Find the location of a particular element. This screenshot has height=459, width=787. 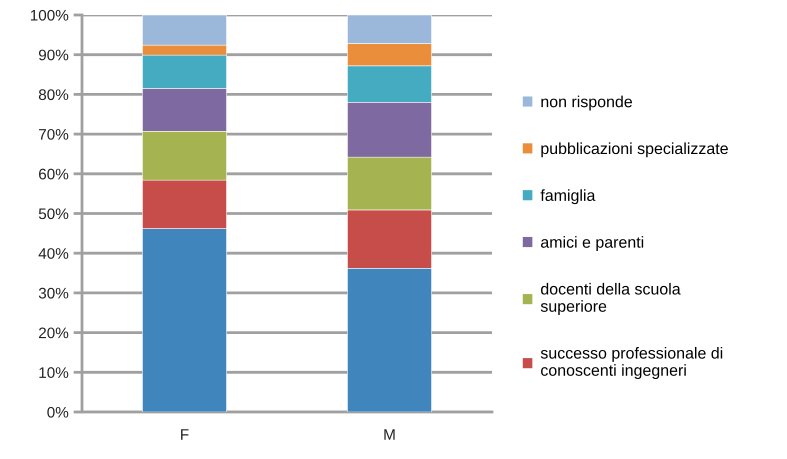

y-tick-label: 100% is located at coordinates (49, 15).